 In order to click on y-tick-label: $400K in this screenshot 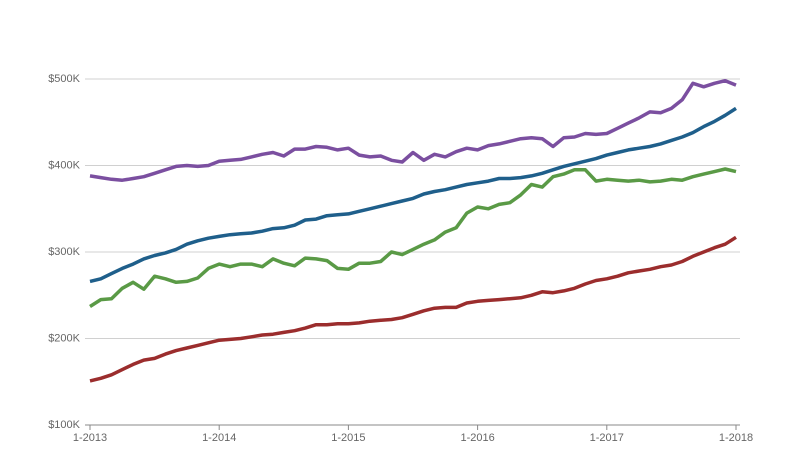, I will do `click(64, 165)`.